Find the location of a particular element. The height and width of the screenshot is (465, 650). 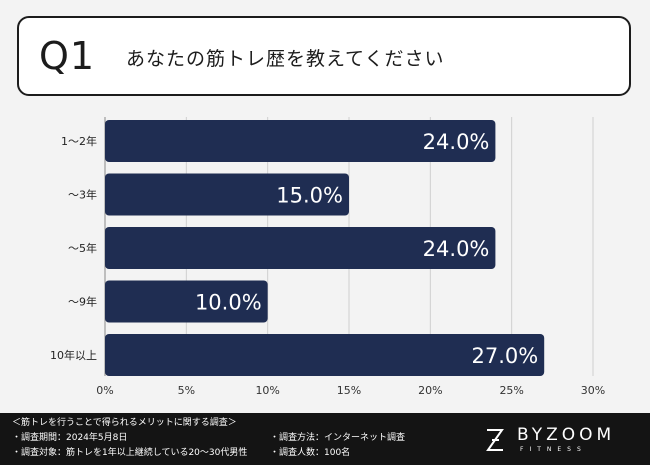

x-tick-label: 30% is located at coordinates (593, 390).